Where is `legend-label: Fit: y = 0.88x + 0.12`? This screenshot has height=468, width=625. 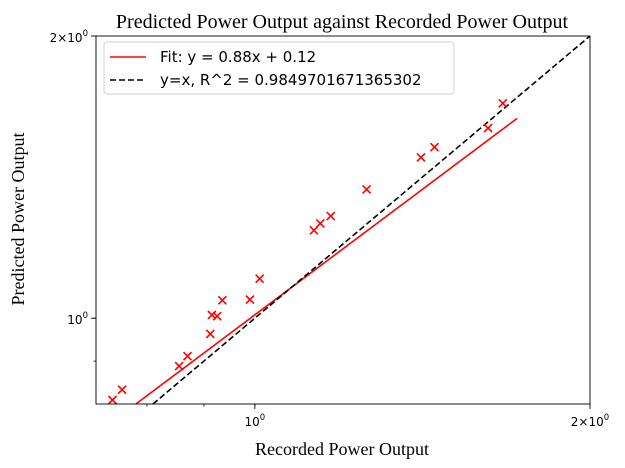 legend-label: Fit: y = 0.88x + 0.12 is located at coordinates (238, 57).